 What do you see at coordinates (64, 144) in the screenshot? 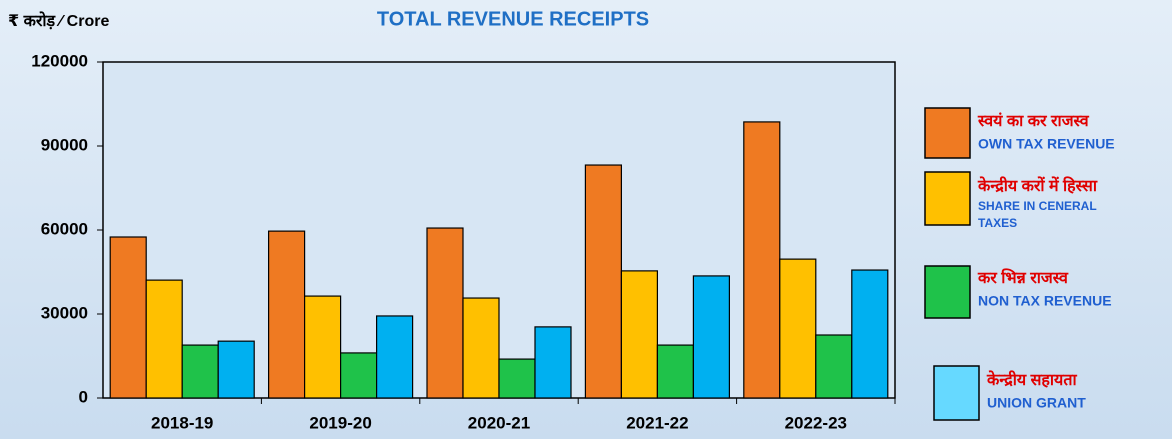
I see `y-tick-label: 90000` at bounding box center [64, 144].